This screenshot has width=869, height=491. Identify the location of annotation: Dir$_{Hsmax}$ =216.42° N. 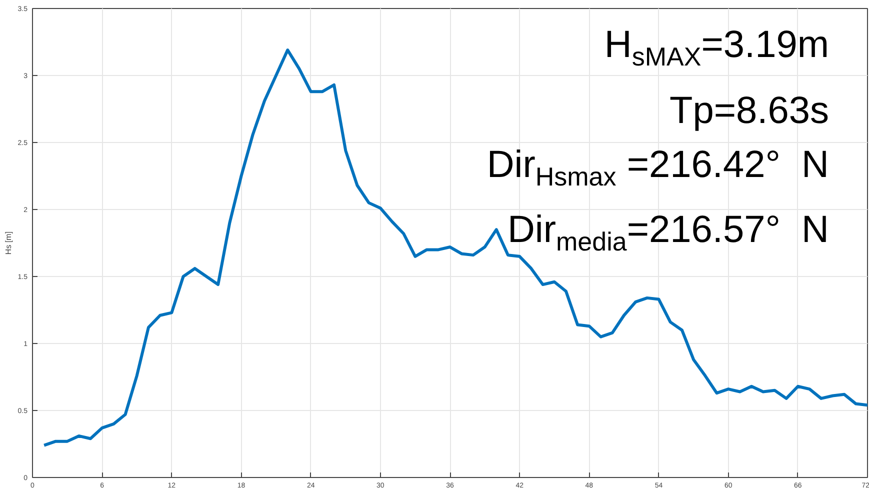
(657, 168).